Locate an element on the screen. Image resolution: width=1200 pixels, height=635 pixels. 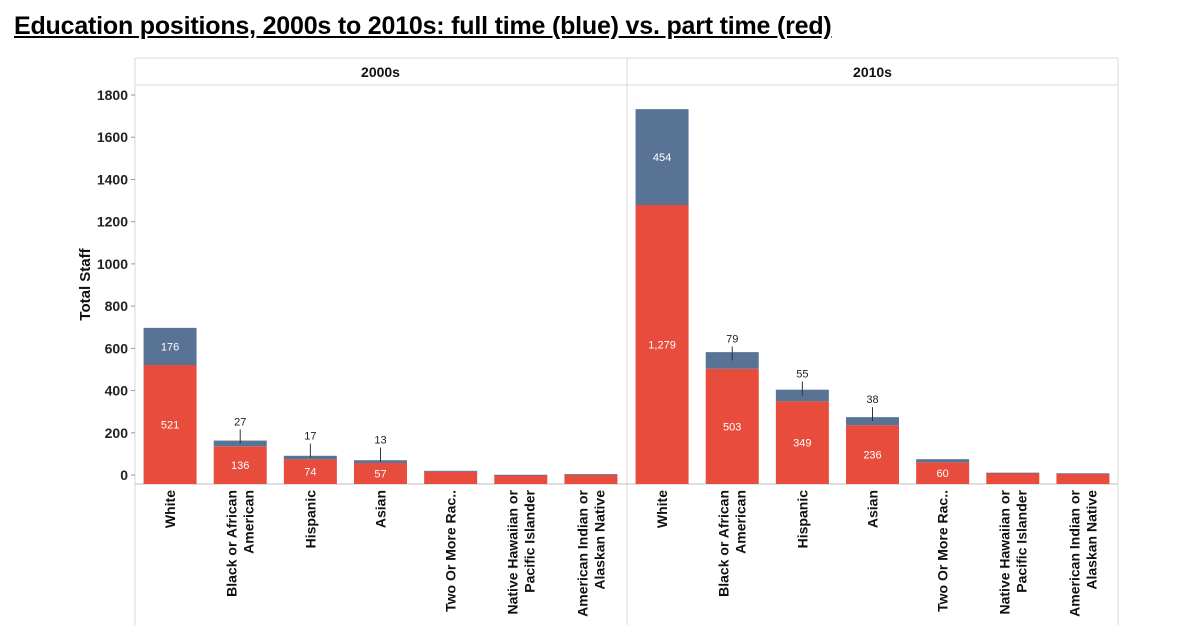
y-tick-label: 1000 is located at coordinates (112, 264).